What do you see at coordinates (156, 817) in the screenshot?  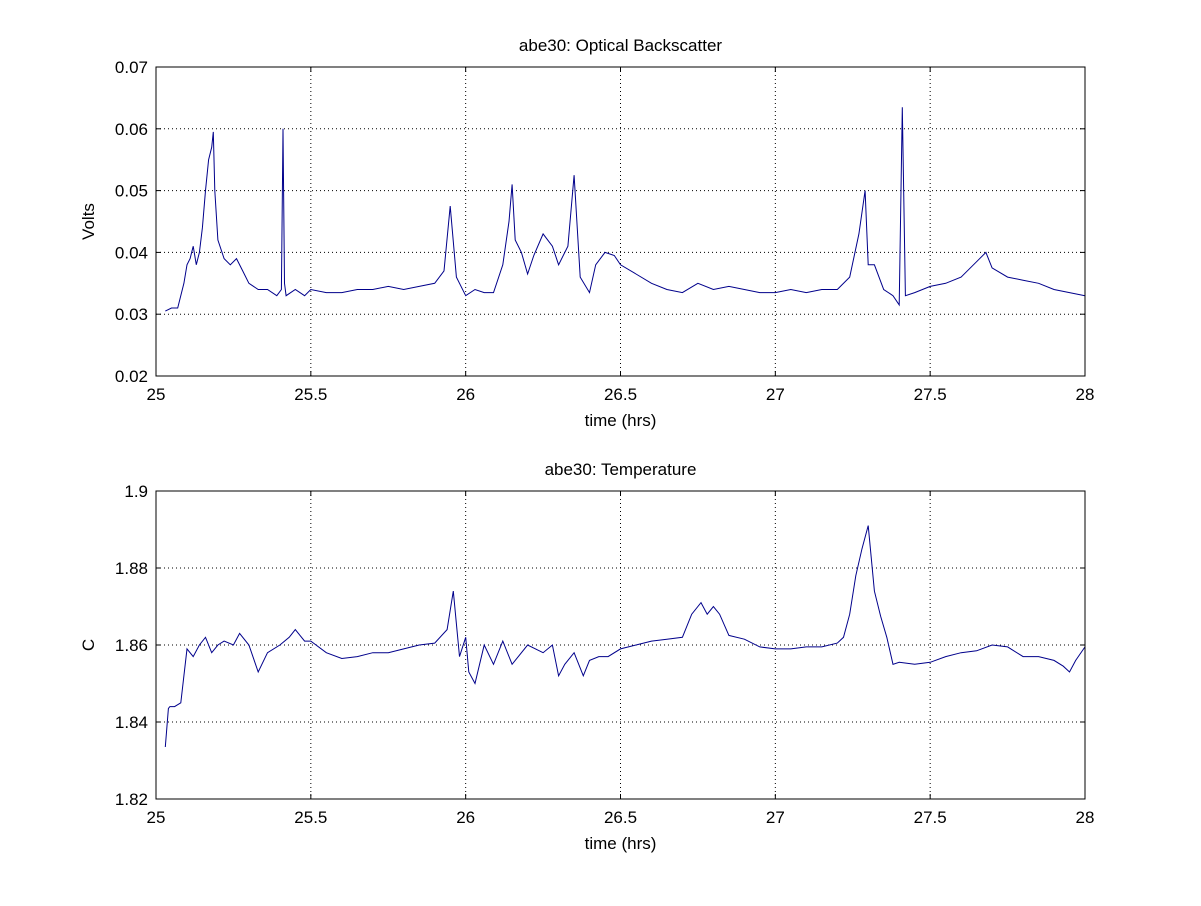 I see `temperature-x-tick-label: 25` at bounding box center [156, 817].